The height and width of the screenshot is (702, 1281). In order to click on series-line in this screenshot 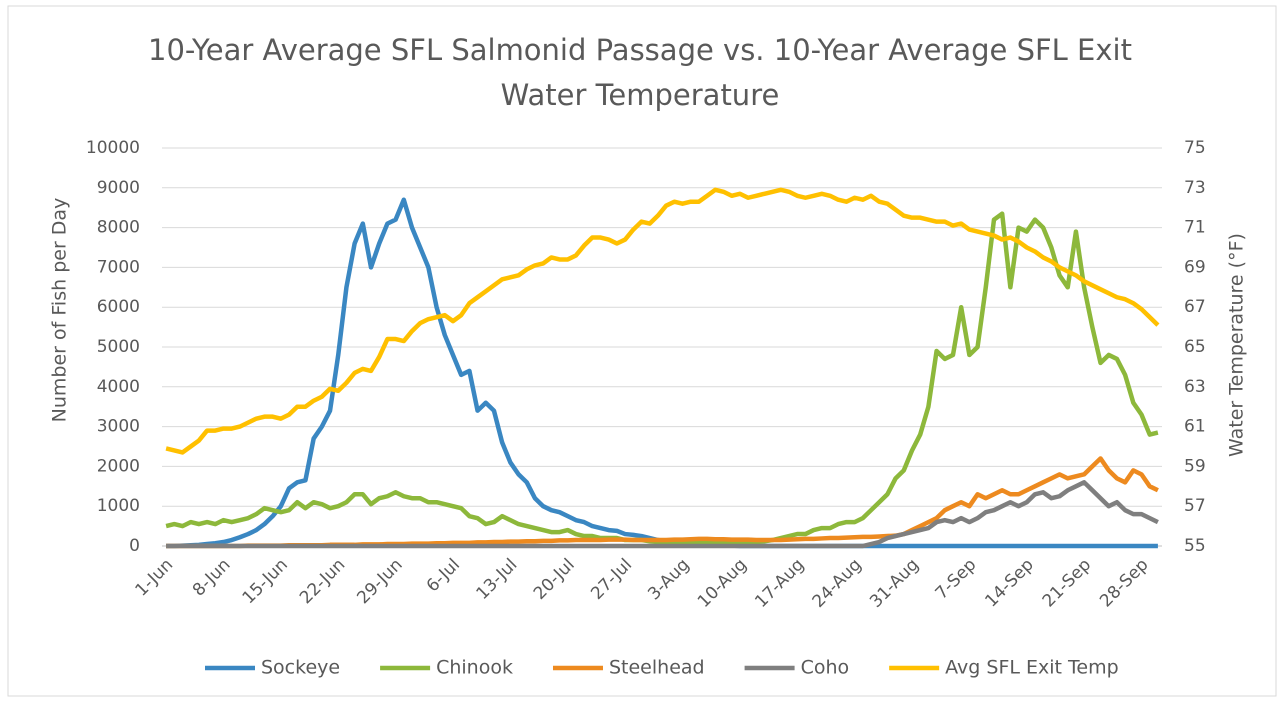, I will do `click(662, 514)`.